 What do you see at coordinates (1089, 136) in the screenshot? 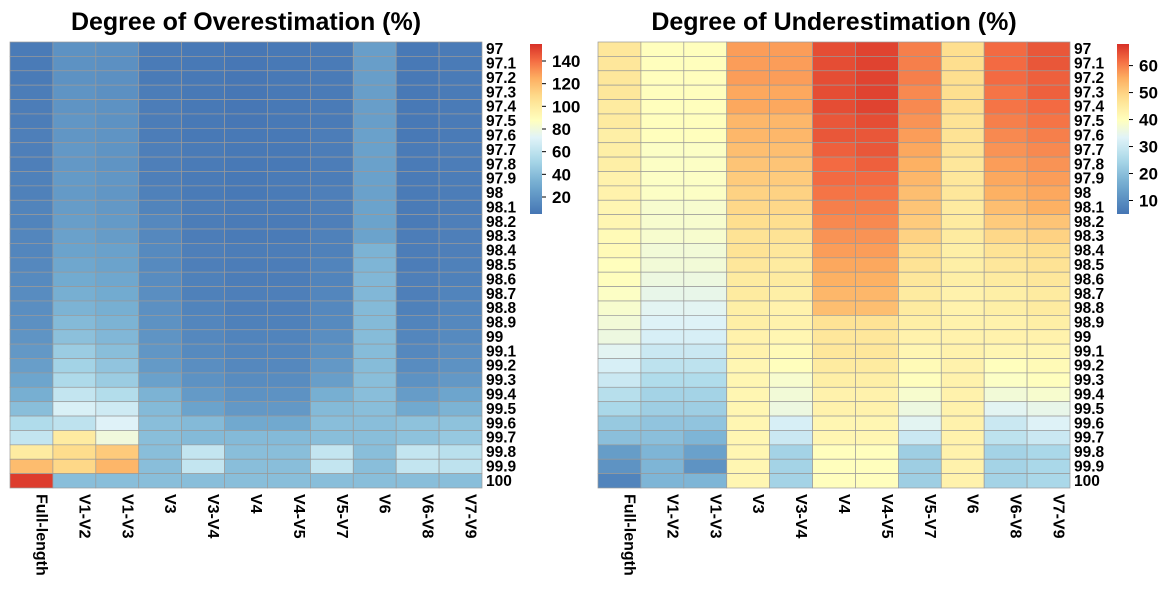
I see `row-label: 97.6` at bounding box center [1089, 136].